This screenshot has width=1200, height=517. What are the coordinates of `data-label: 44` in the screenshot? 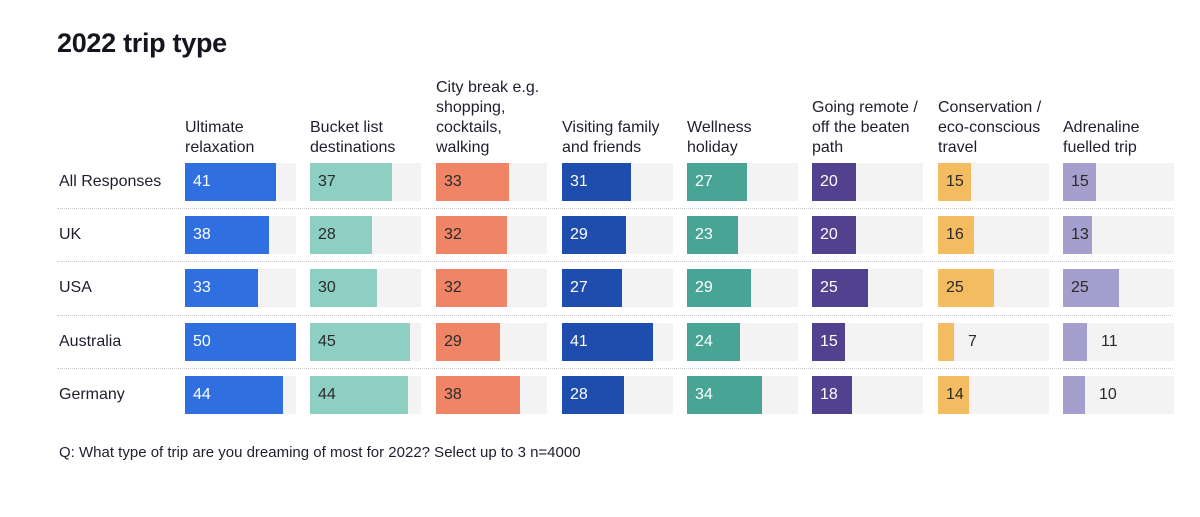 It's located at (202, 394).